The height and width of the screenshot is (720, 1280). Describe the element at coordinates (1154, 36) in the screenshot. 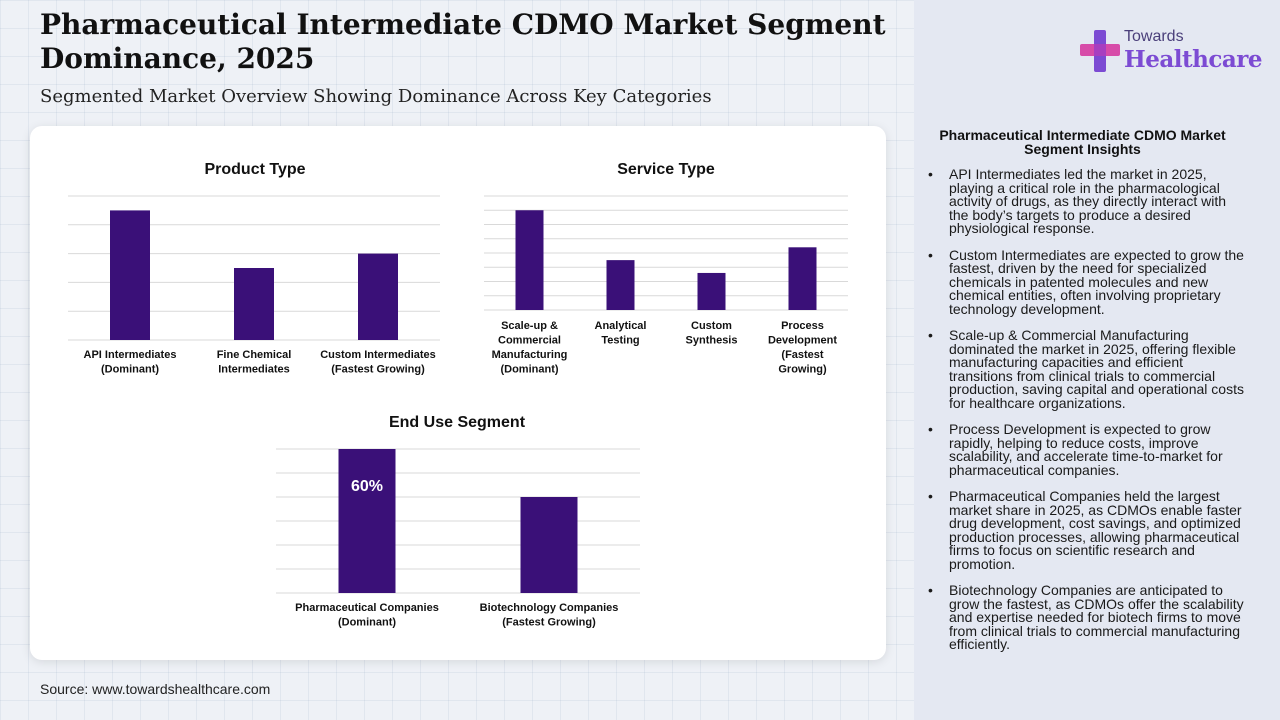

I see `logo-text-small: Towards` at that location.